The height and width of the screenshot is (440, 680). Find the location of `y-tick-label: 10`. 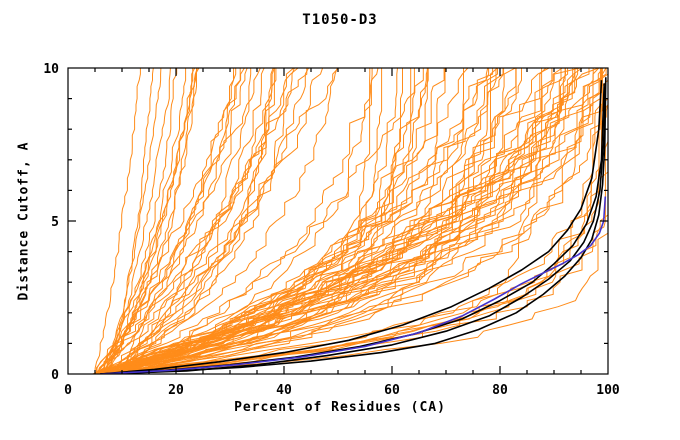

y-tick-label: 10 is located at coordinates (51, 69).